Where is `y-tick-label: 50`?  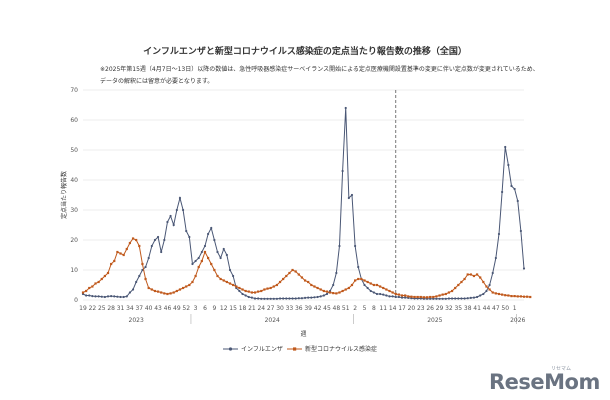
y-tick-label: 50 is located at coordinates (74, 150).